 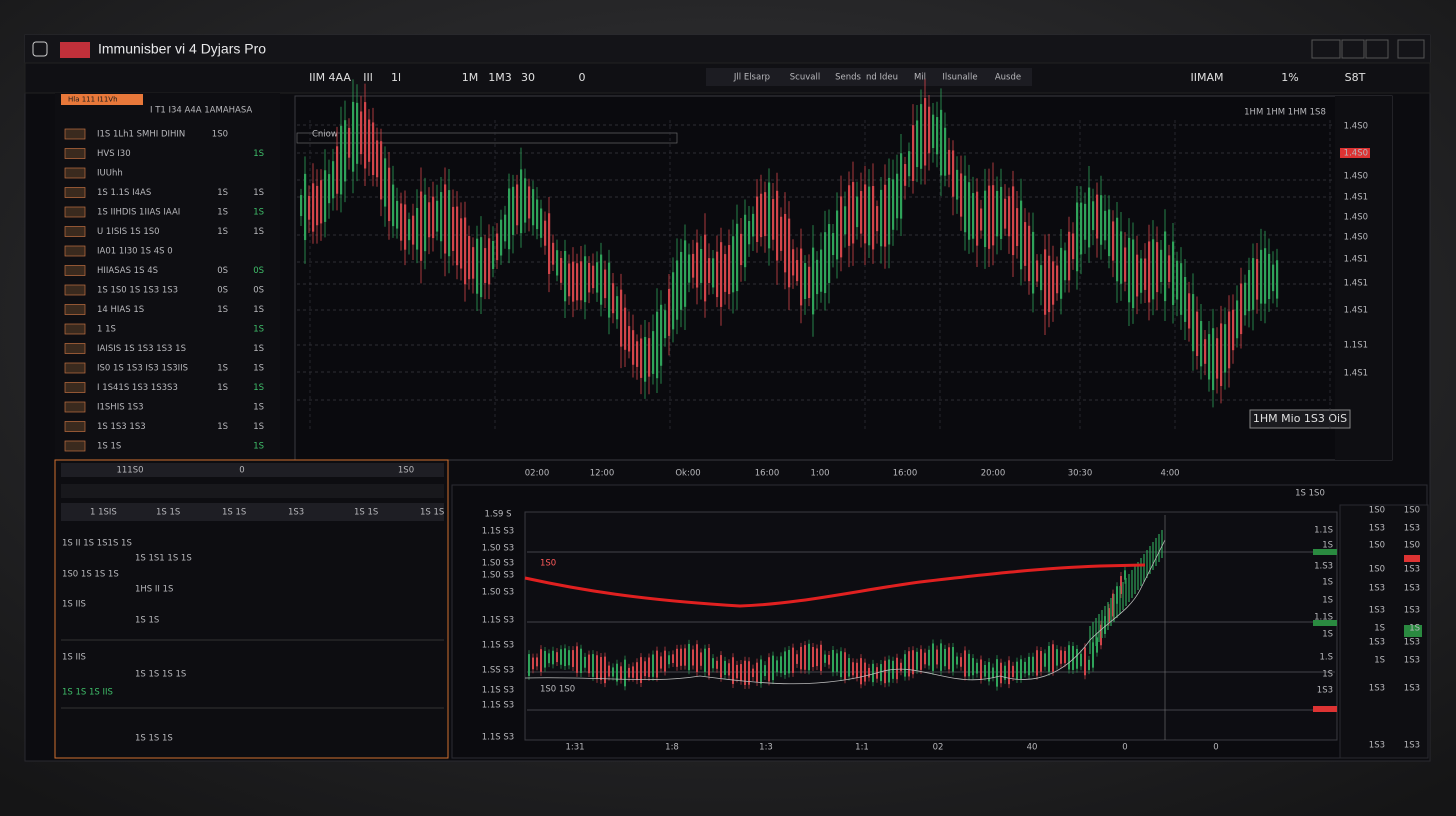 I want to click on price-label: 1.1S S3, so click(x=498, y=646).